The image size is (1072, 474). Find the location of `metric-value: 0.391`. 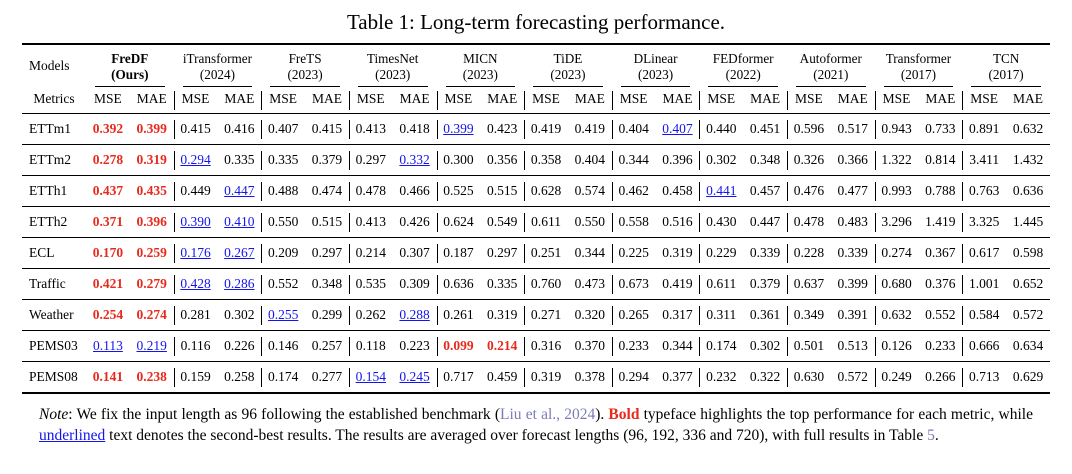

metric-value: 0.391 is located at coordinates (852, 315).